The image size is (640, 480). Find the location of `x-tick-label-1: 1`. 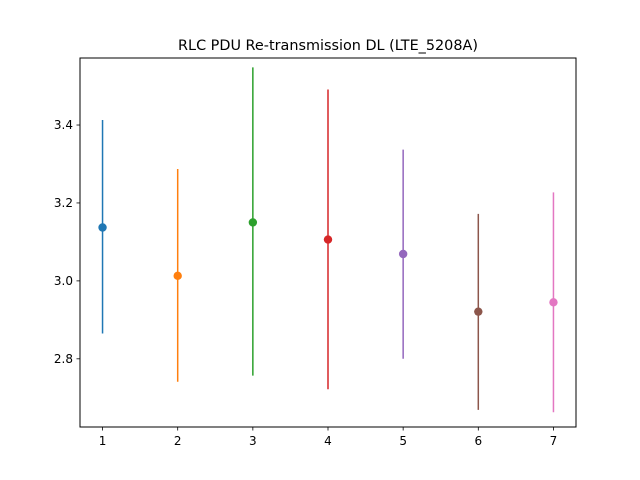

x-tick-label-1: 1 is located at coordinates (103, 441).